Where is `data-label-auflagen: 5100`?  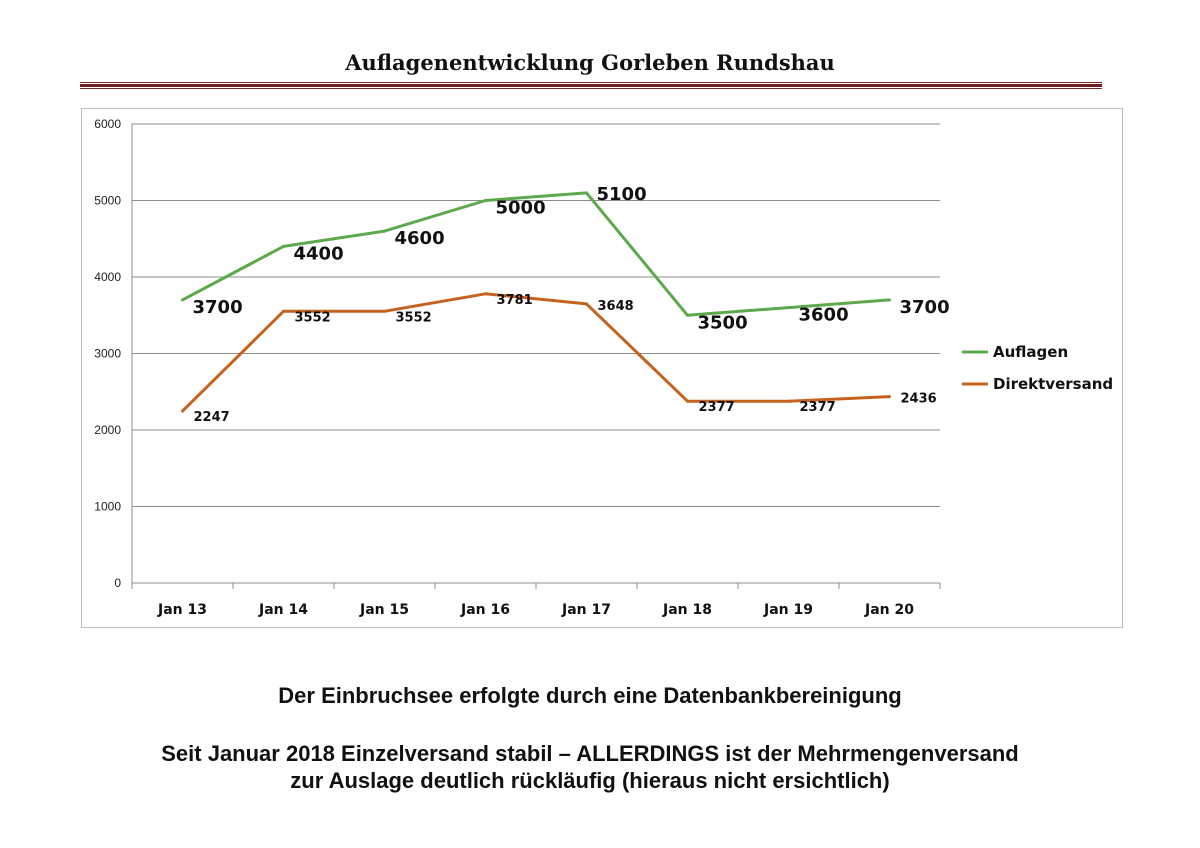
data-label-auflagen: 5100 is located at coordinates (622, 194).